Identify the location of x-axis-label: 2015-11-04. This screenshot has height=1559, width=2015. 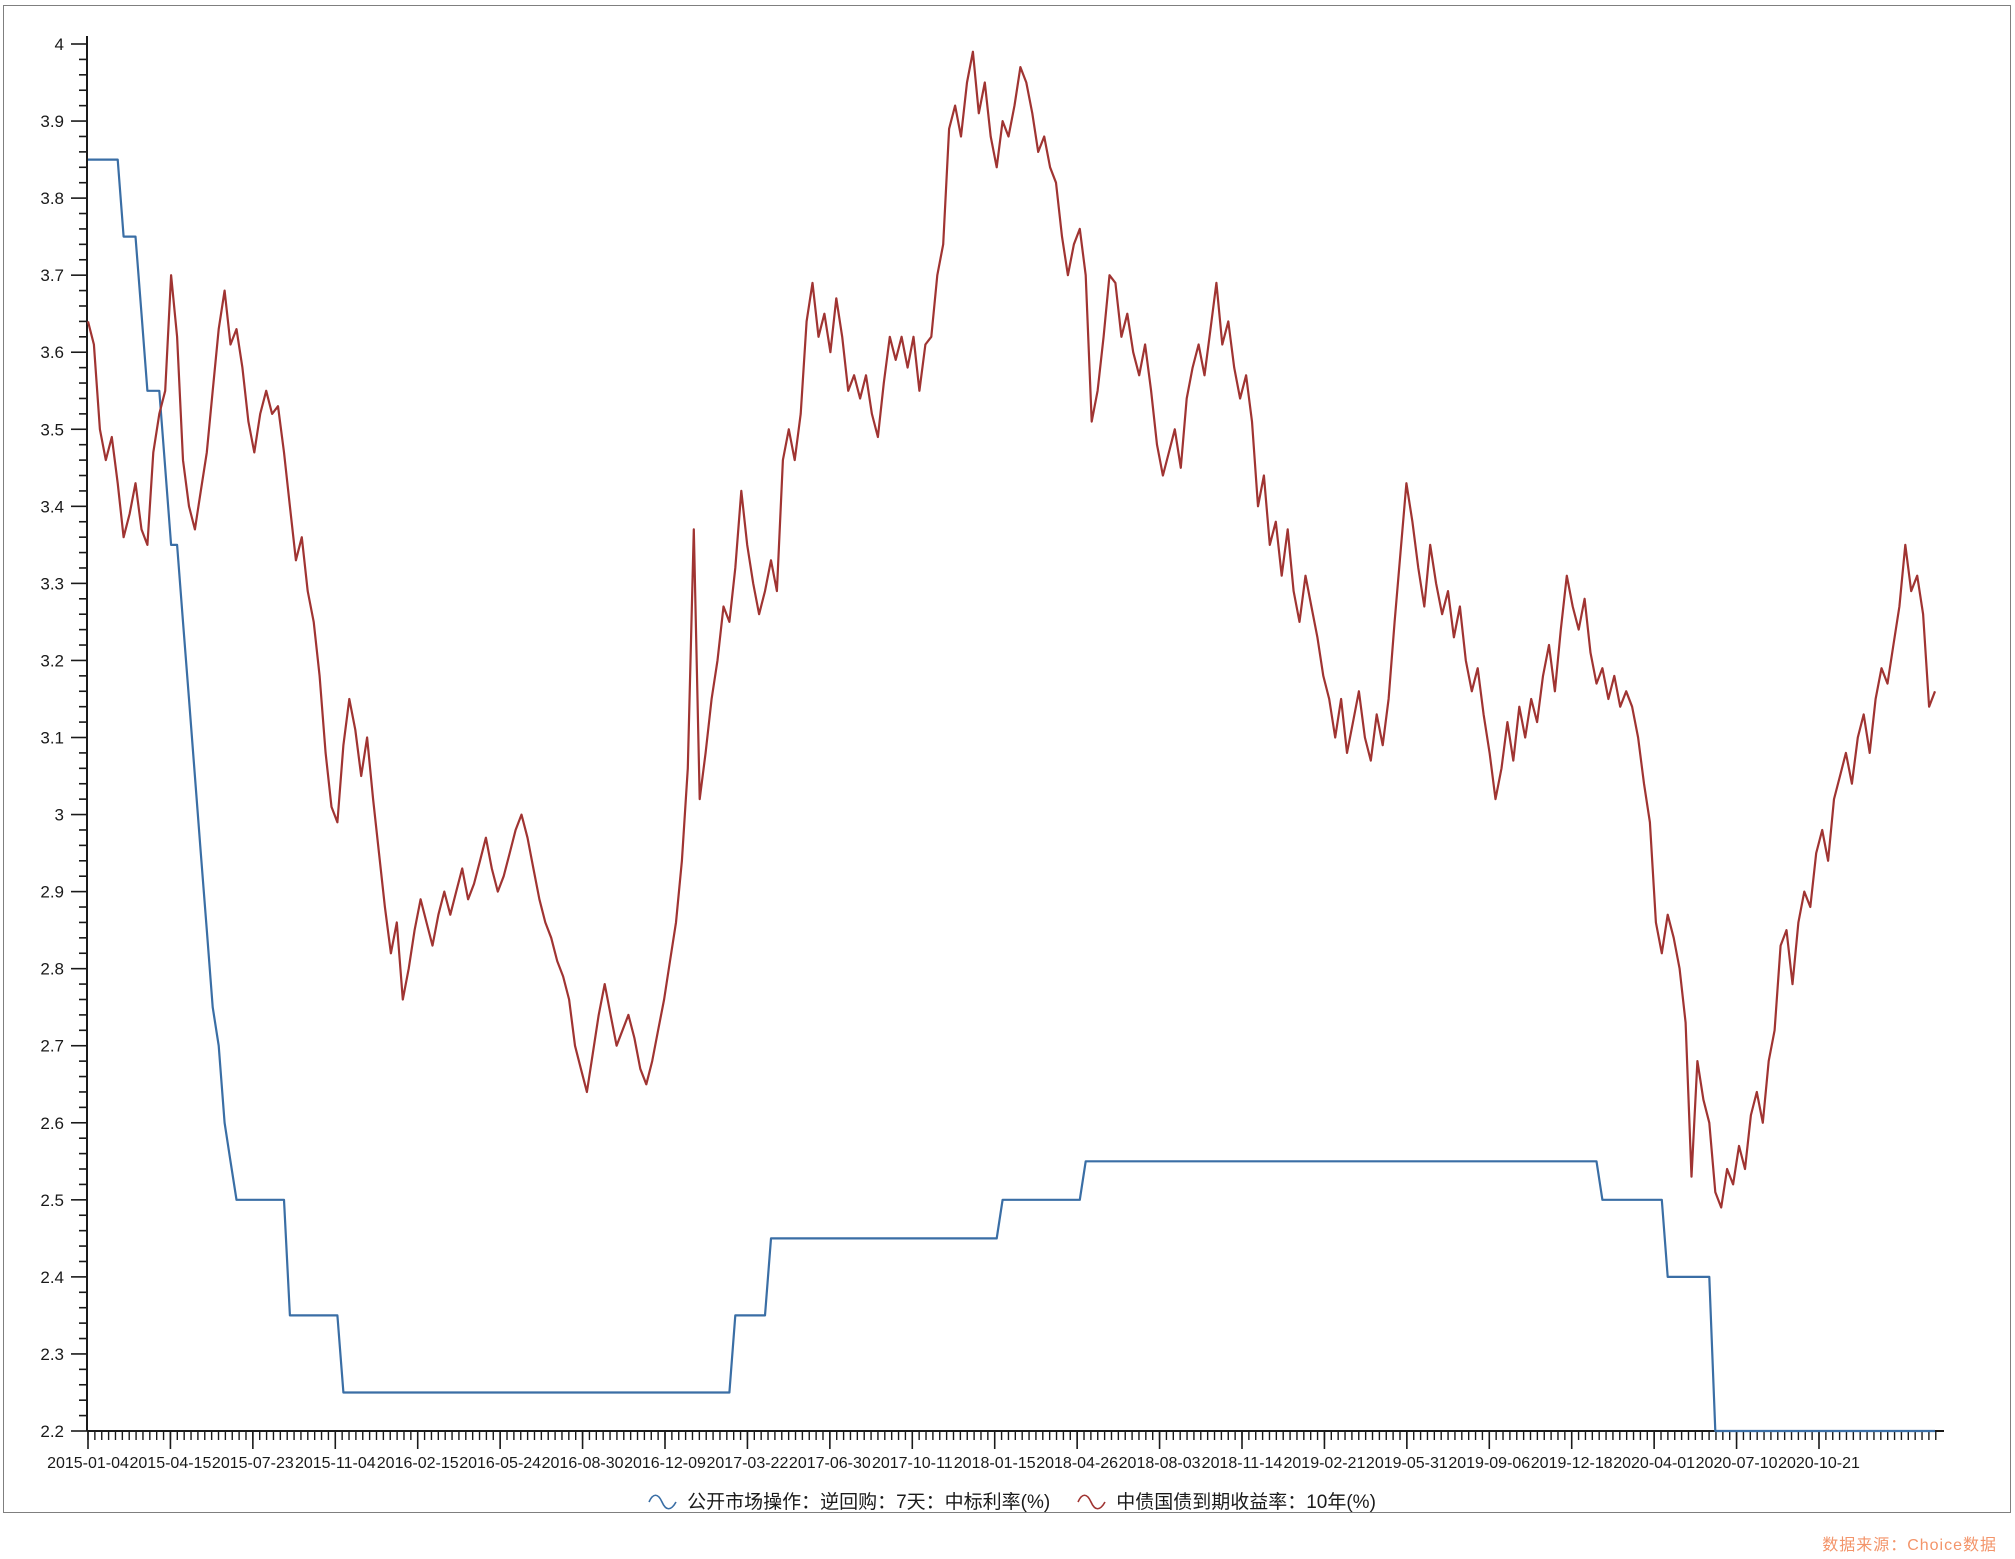
(335, 1463).